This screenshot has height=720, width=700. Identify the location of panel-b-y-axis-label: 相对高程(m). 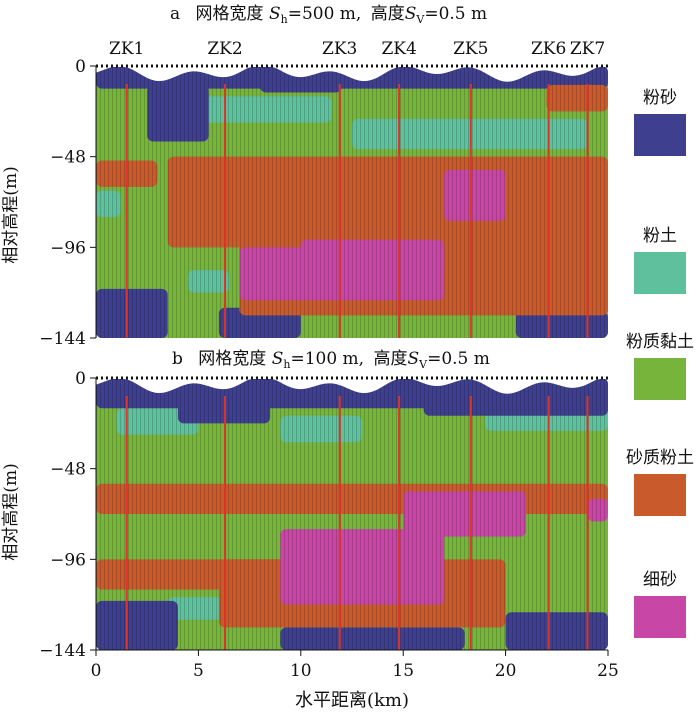
(11, 511).